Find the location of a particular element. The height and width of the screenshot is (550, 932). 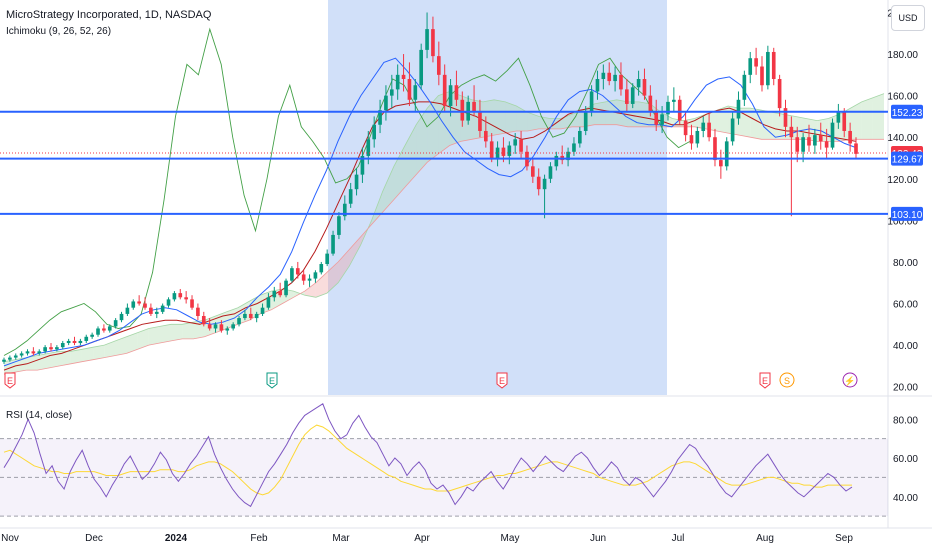

price-tick-label: 180.00 is located at coordinates (902, 55).